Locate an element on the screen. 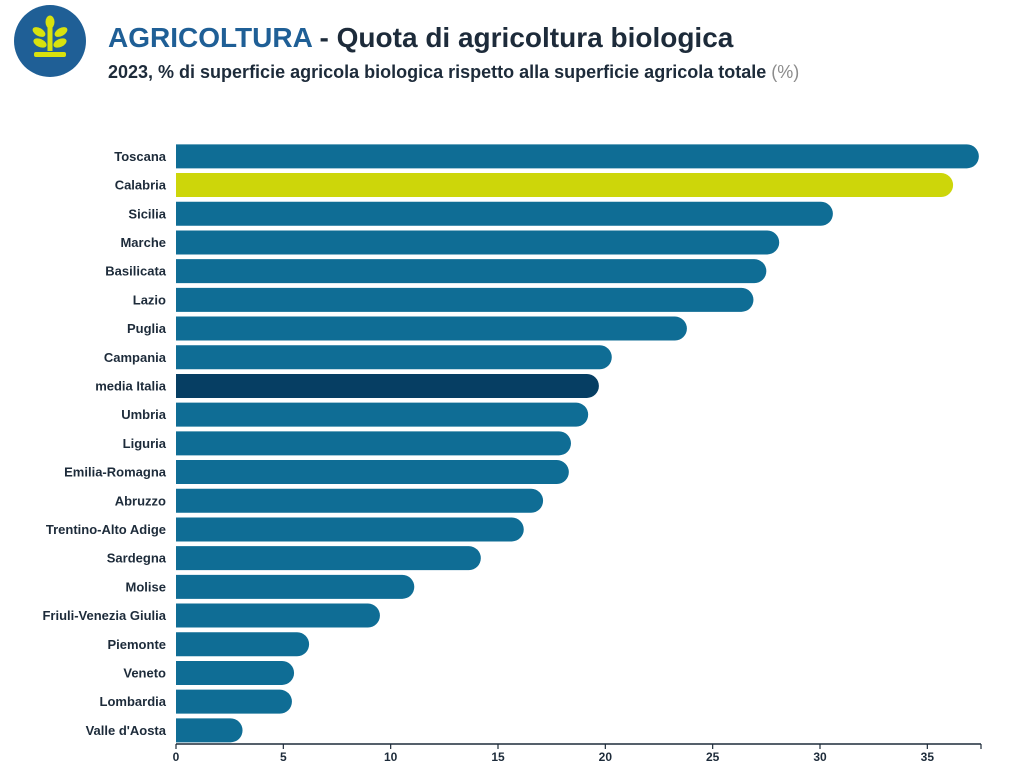 This screenshot has height=770, width=1024. x-tick-label: 30 is located at coordinates (820, 757).